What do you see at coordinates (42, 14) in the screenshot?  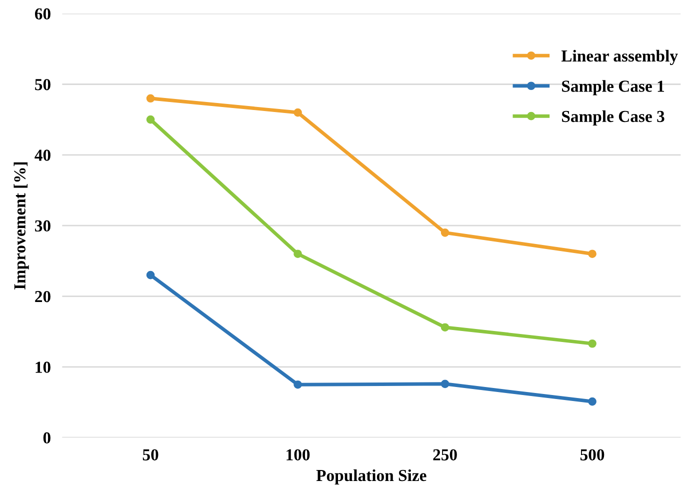 I see `y-tick-label: 60` at bounding box center [42, 14].